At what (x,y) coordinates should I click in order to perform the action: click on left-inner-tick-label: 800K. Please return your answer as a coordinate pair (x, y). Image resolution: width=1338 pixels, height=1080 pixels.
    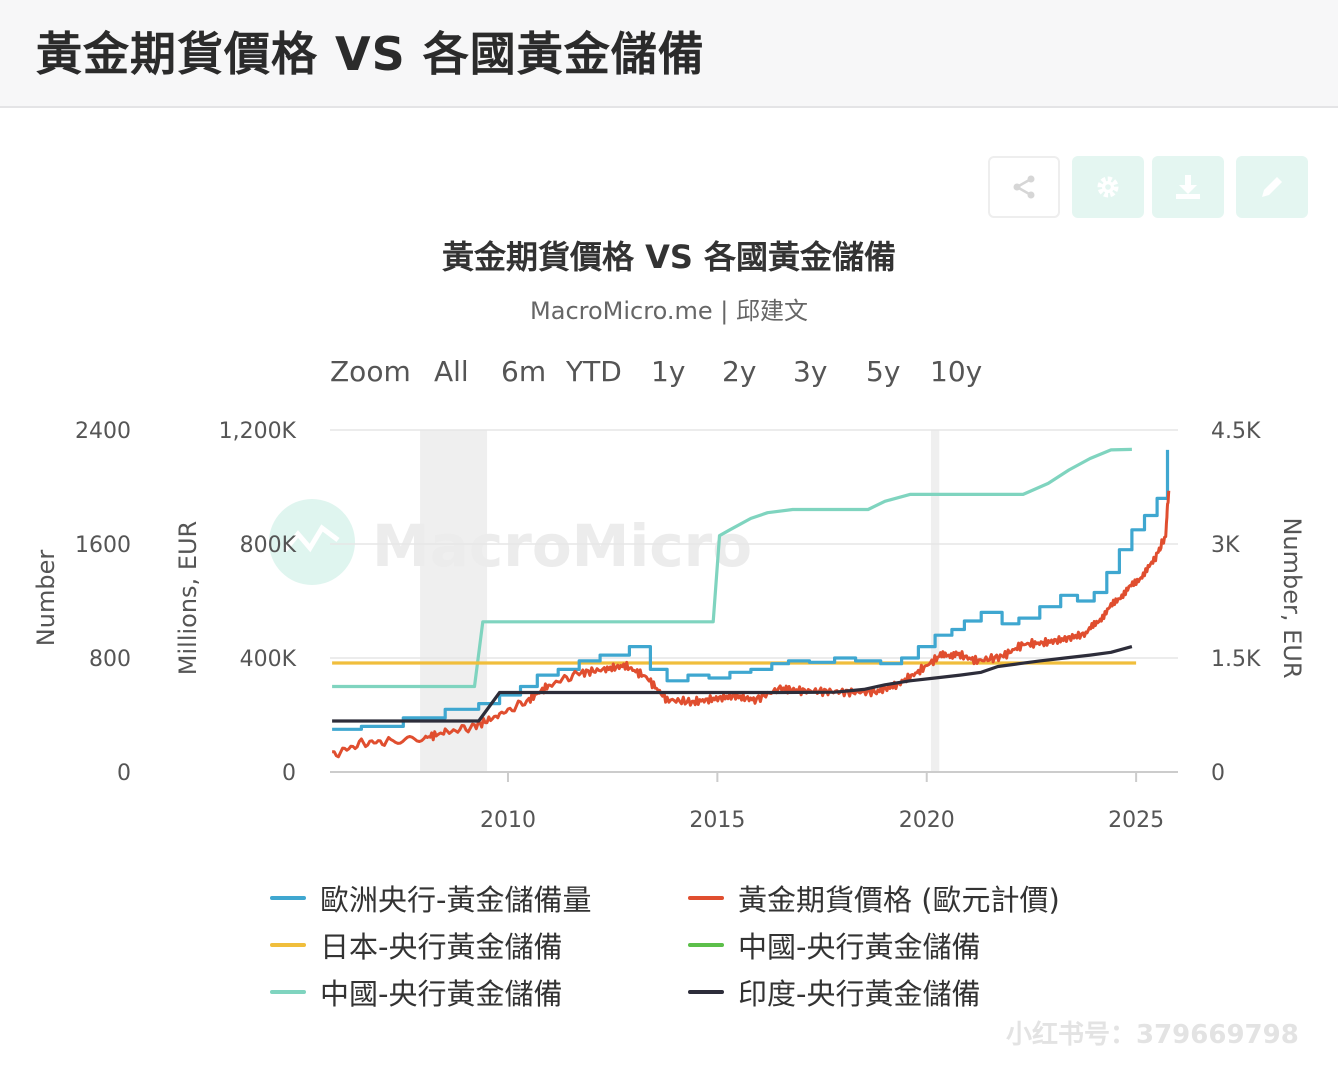
    Looking at the image, I should click on (268, 545).